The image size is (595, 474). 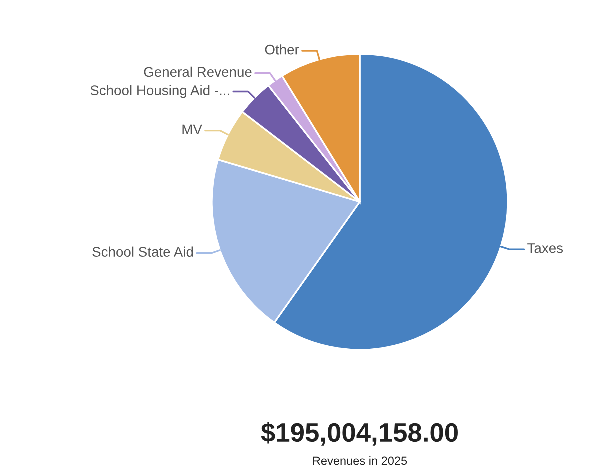 I want to click on text: Revenues in 2025, so click(x=360, y=461).